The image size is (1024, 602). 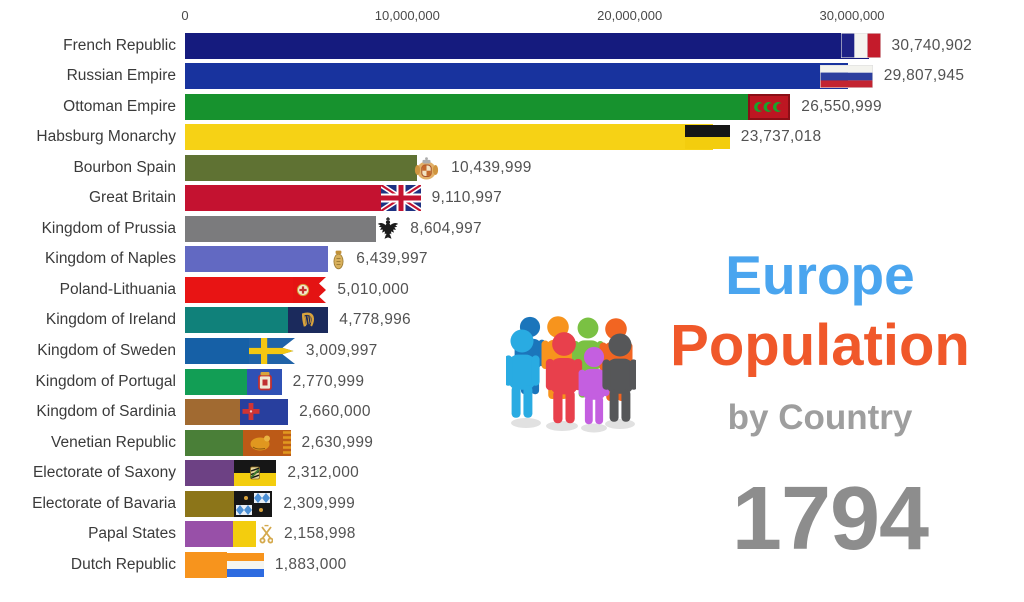 I want to click on value-label: 29,807,945, so click(x=924, y=76).